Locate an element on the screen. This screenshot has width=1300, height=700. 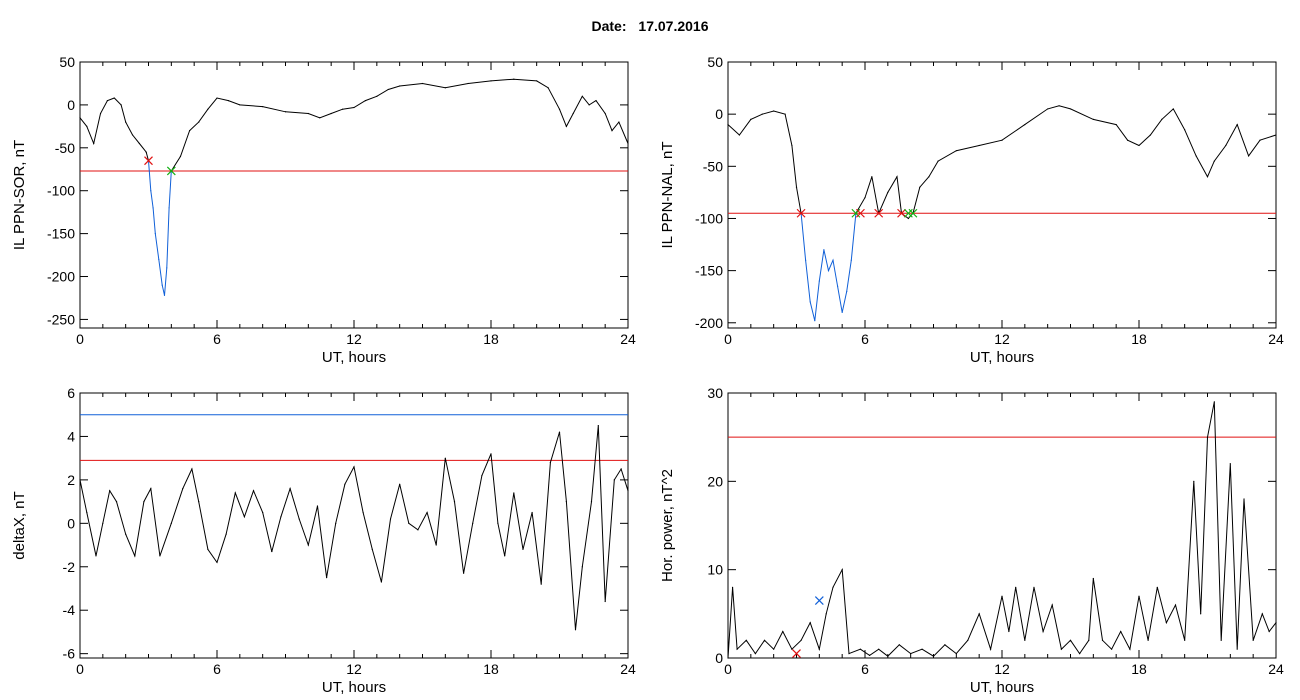
y-tick-label: 30 is located at coordinates (715, 393).